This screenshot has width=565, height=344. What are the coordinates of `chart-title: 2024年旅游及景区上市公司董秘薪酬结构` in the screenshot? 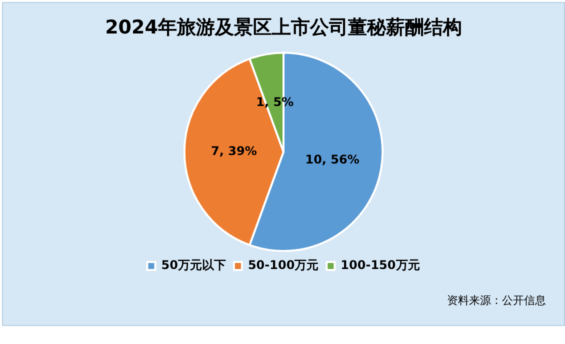 It's located at (283, 27).